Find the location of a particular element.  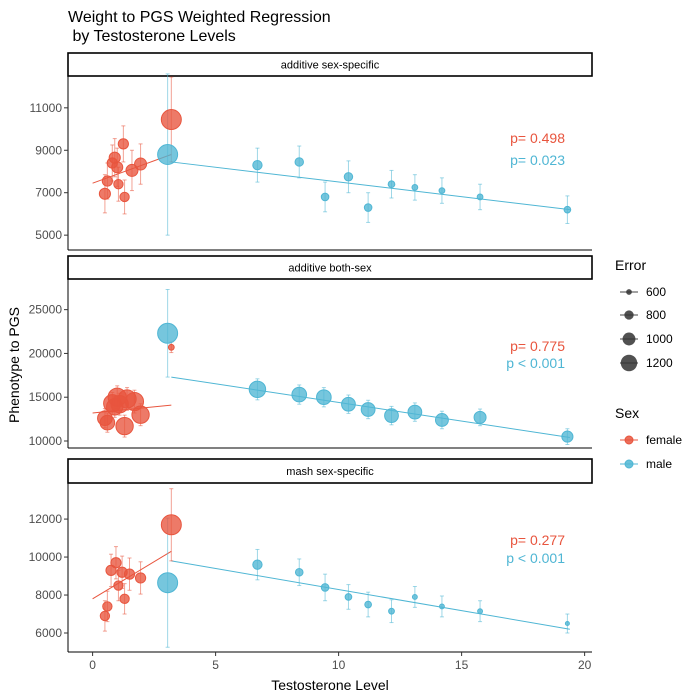

legend-sex-label: female is located at coordinates (664, 440).